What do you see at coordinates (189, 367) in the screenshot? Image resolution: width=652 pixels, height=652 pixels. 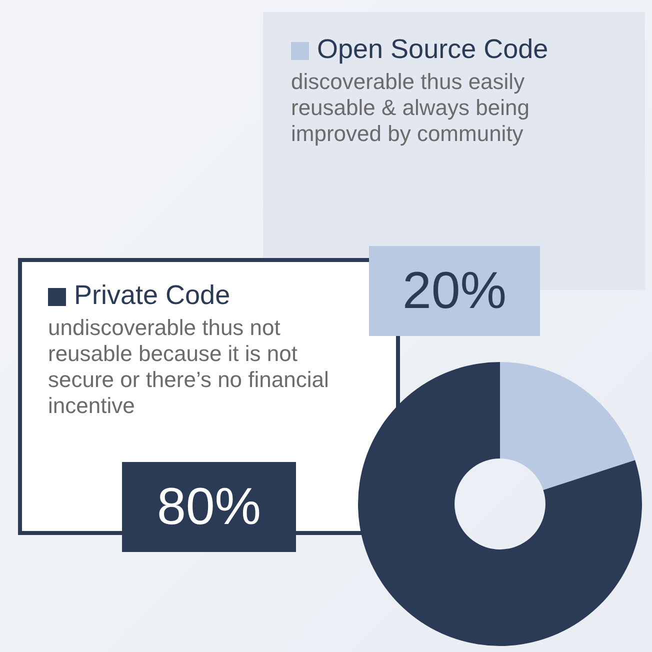 I see `text: undiscoverable thus not reusable because it is not secure or there’s no financial incentive` at bounding box center [189, 367].